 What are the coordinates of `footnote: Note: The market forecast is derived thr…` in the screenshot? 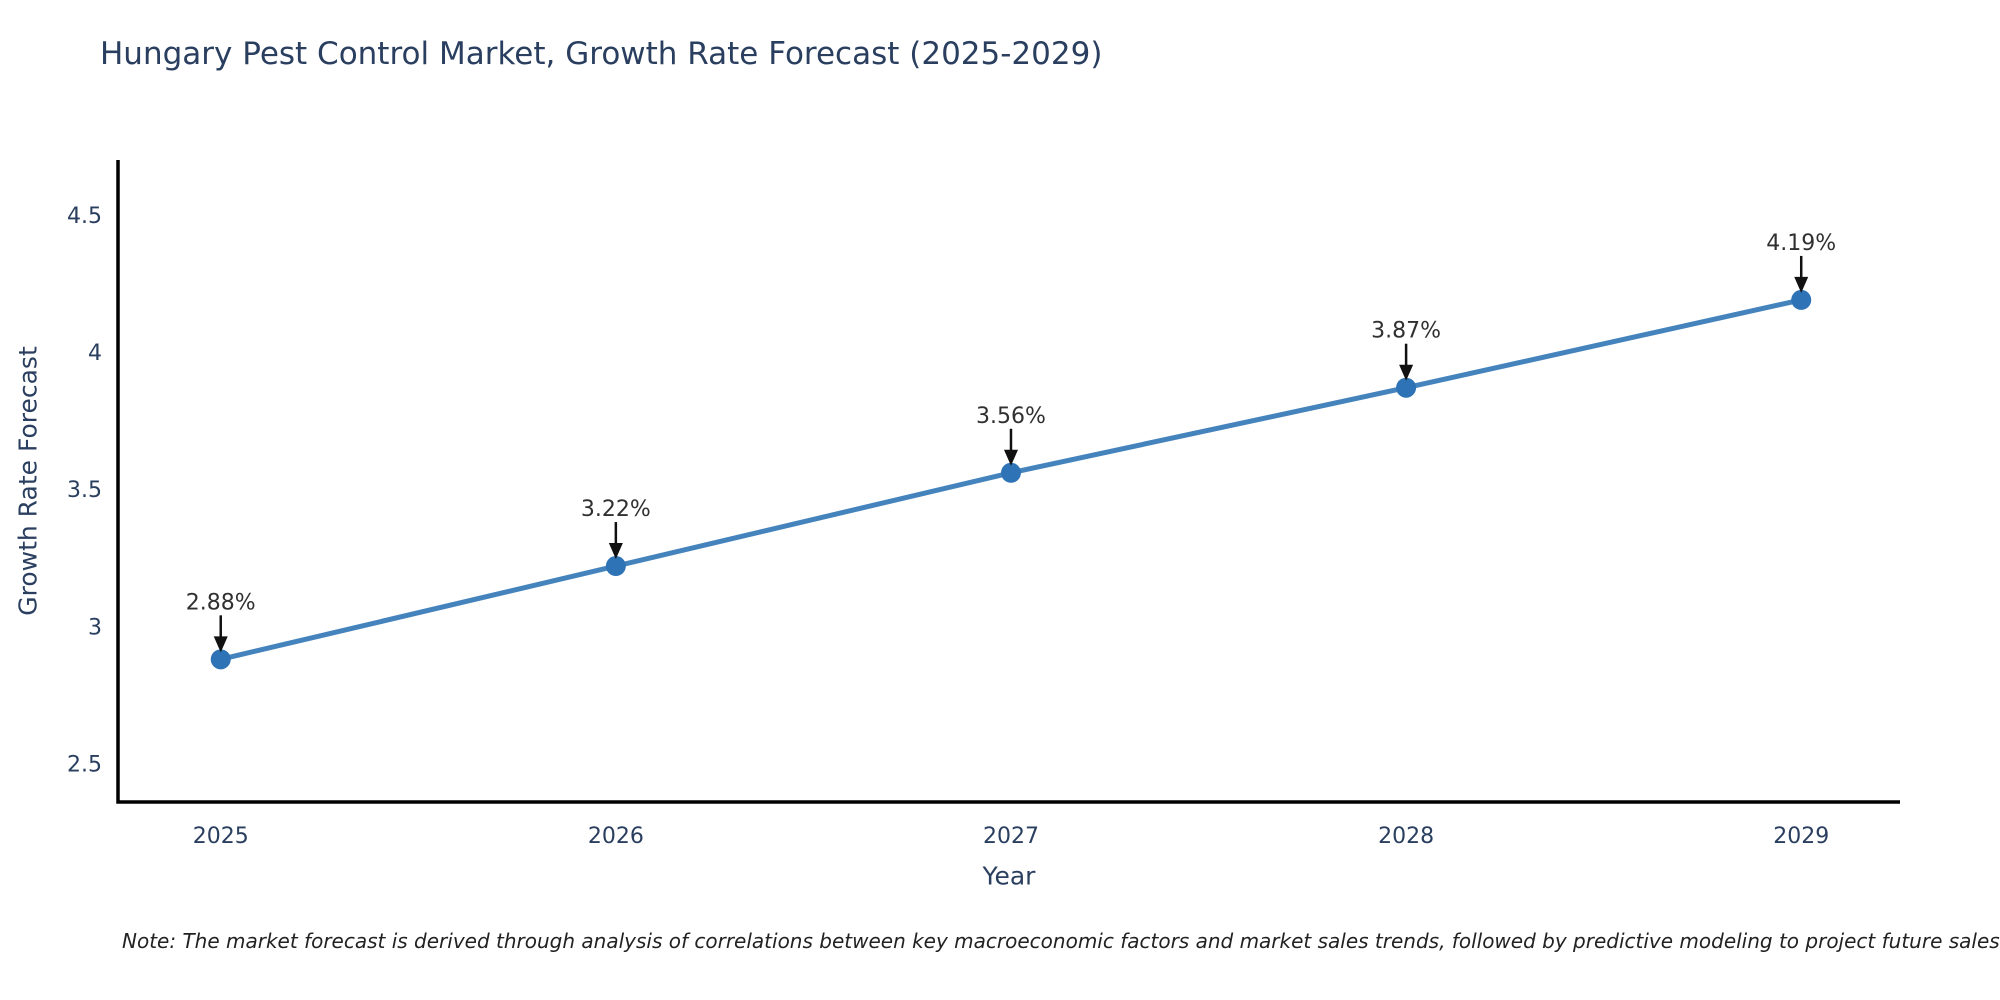 It's located at (1061, 941).